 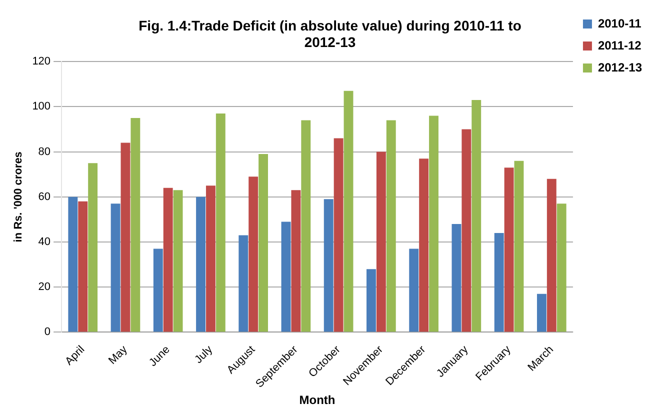 What do you see at coordinates (204, 354) in the screenshot?
I see `x-tick-label: July` at bounding box center [204, 354].